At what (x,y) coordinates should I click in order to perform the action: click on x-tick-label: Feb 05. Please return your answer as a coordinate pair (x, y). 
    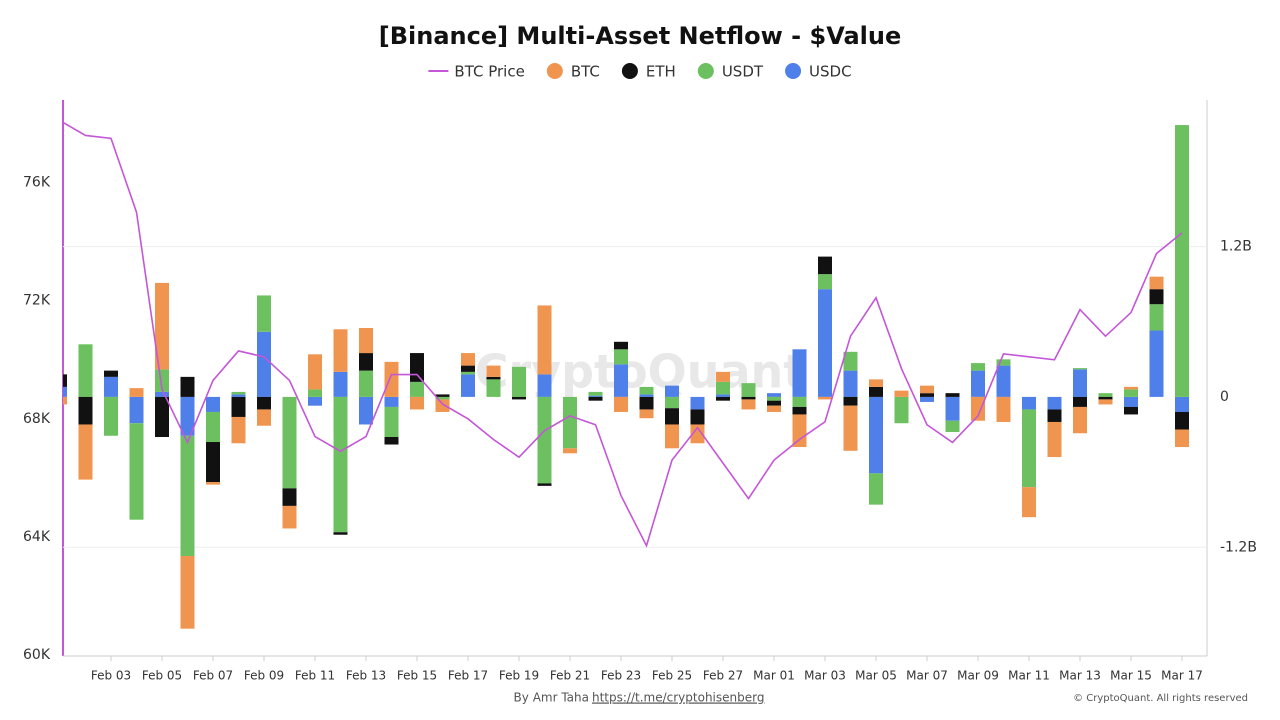
    Looking at the image, I should click on (162, 676).